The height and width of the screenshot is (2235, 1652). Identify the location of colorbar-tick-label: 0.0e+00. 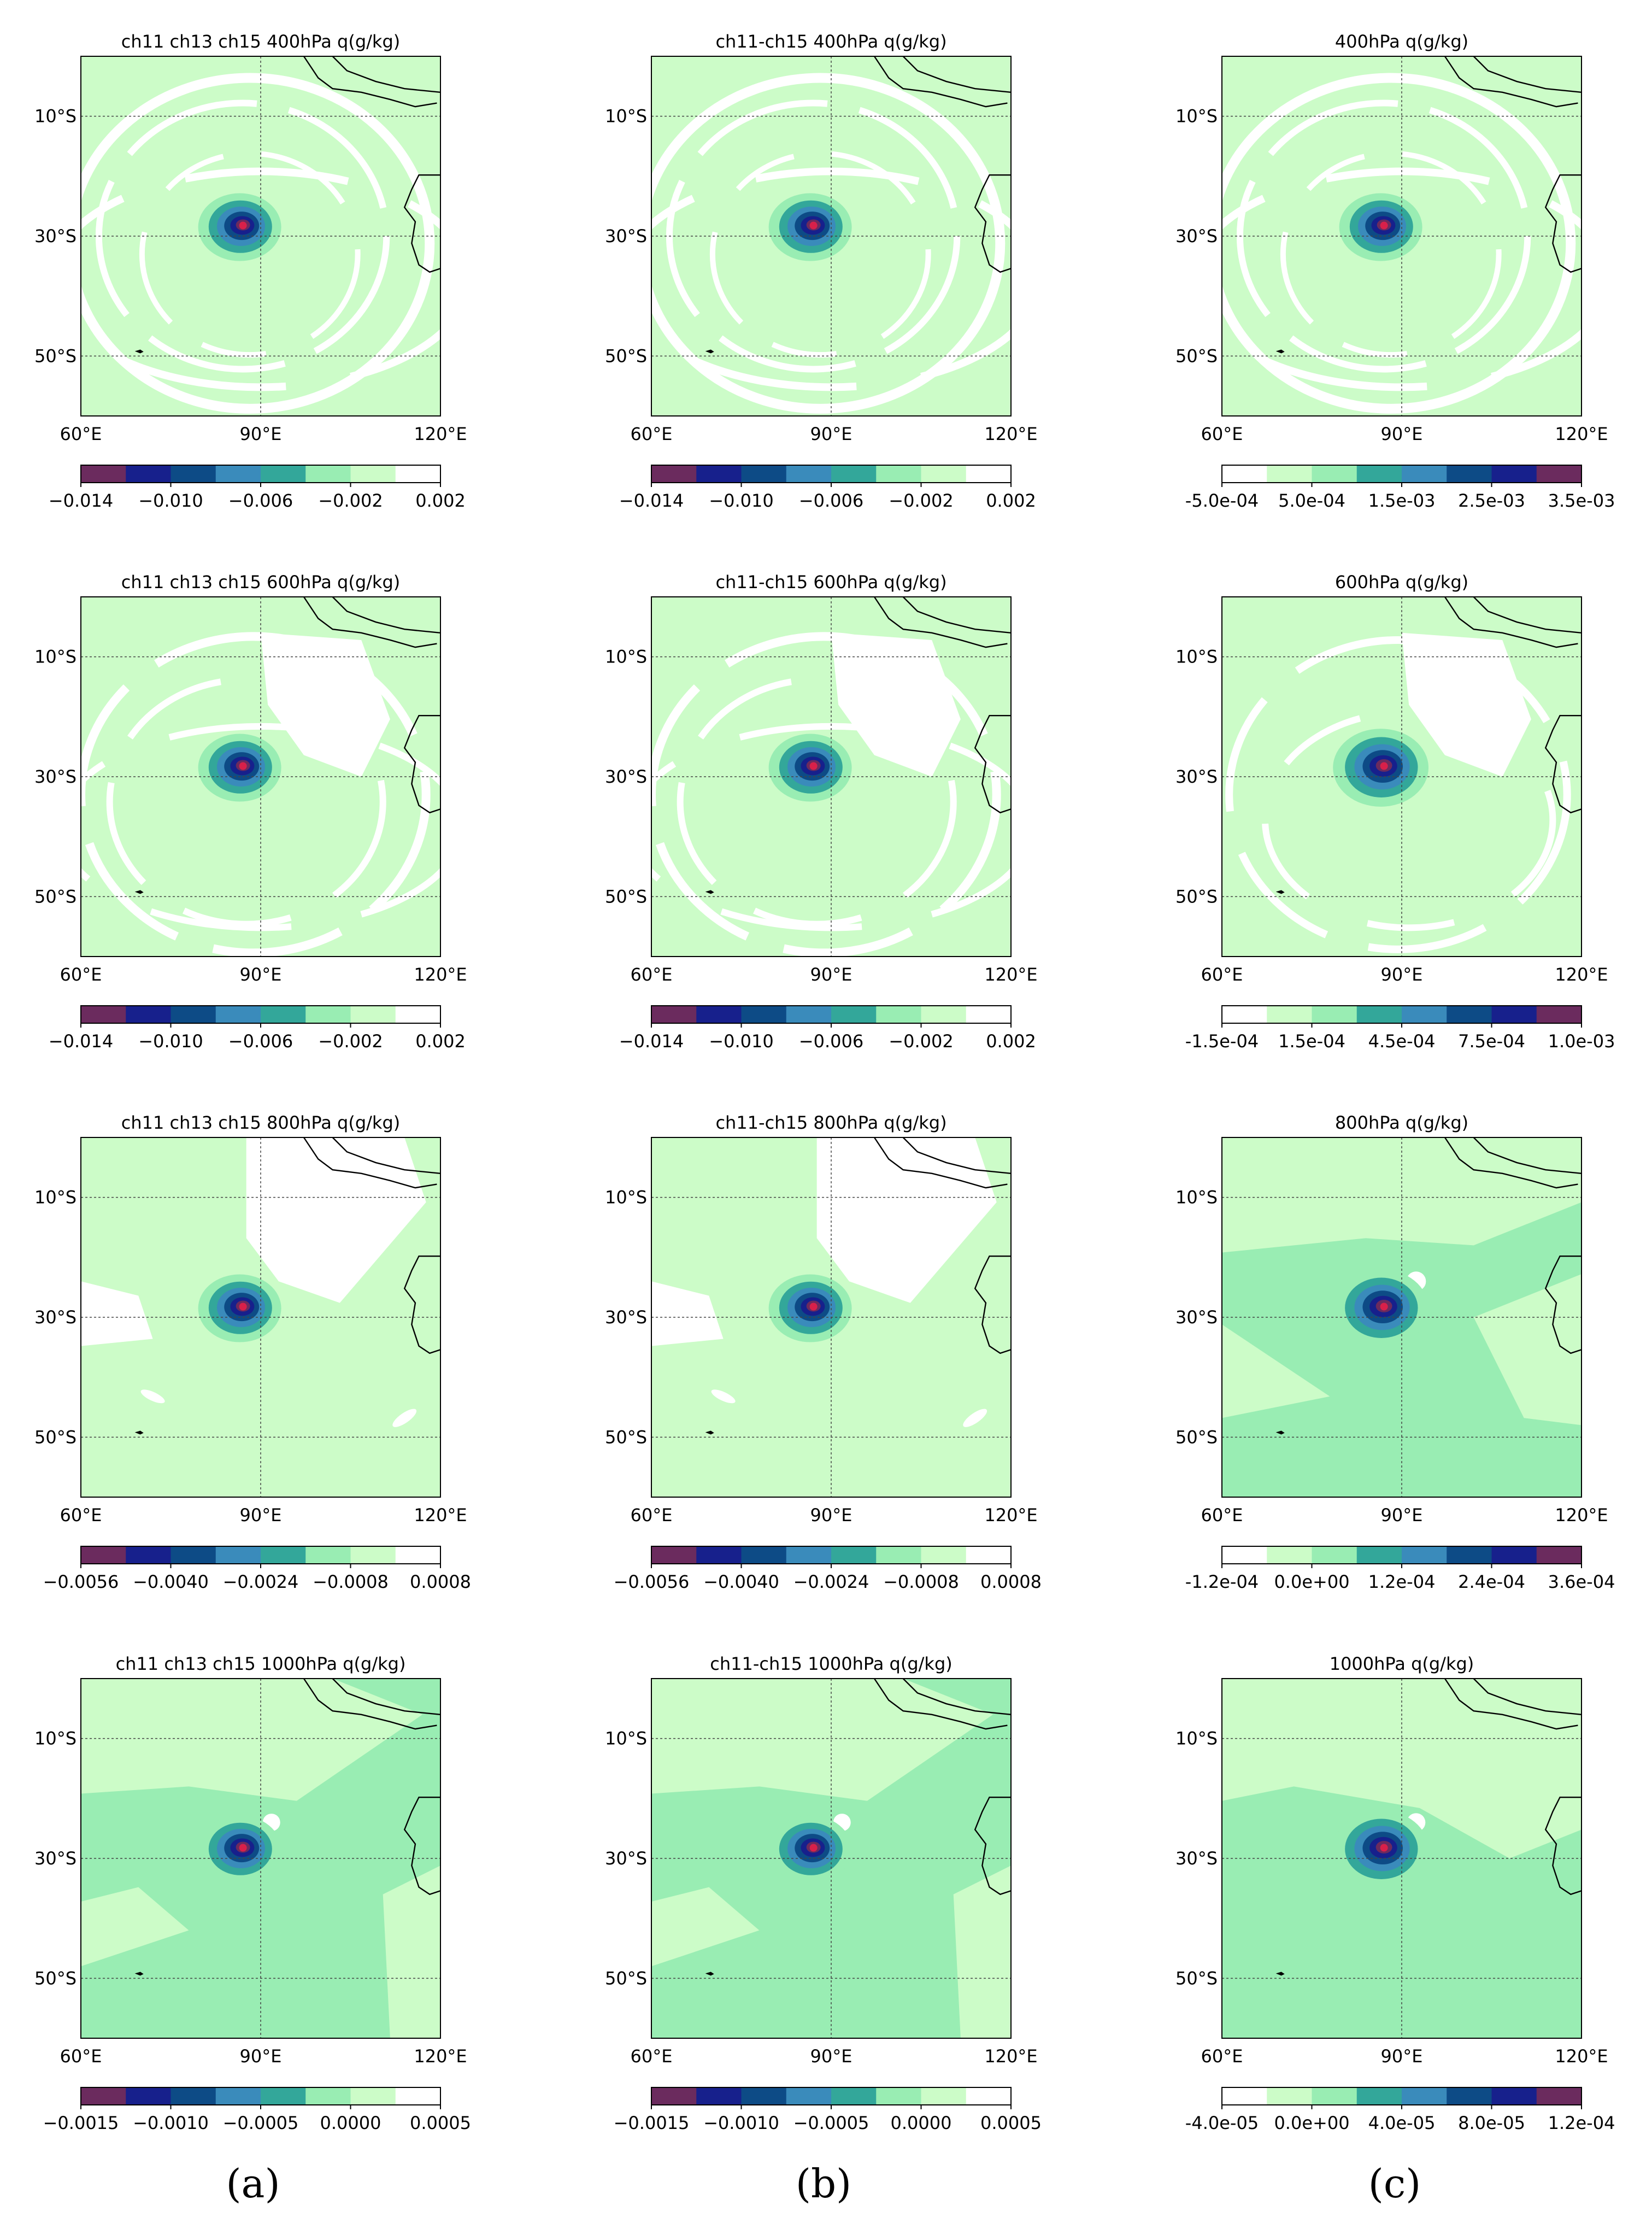
(1311, 2123).